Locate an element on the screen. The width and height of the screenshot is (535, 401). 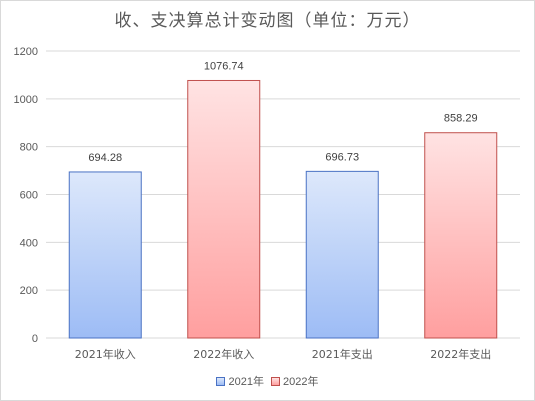
legend-label-2021: 2021年 is located at coordinates (246, 382).